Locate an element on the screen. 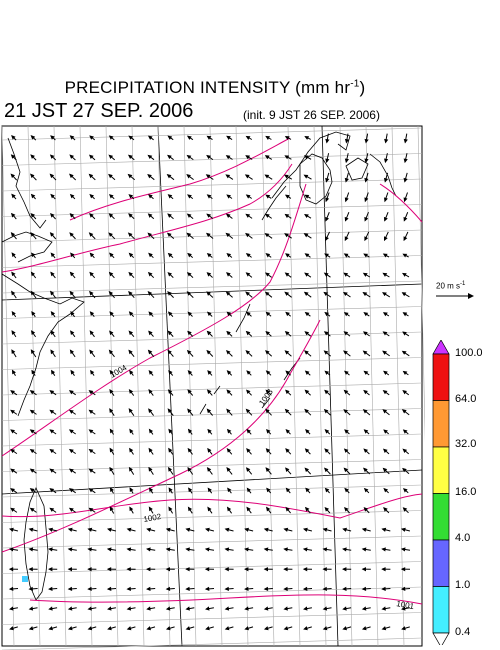 The height and width of the screenshot is (650, 500). coastline-korea is located at coordinates (27, 183).